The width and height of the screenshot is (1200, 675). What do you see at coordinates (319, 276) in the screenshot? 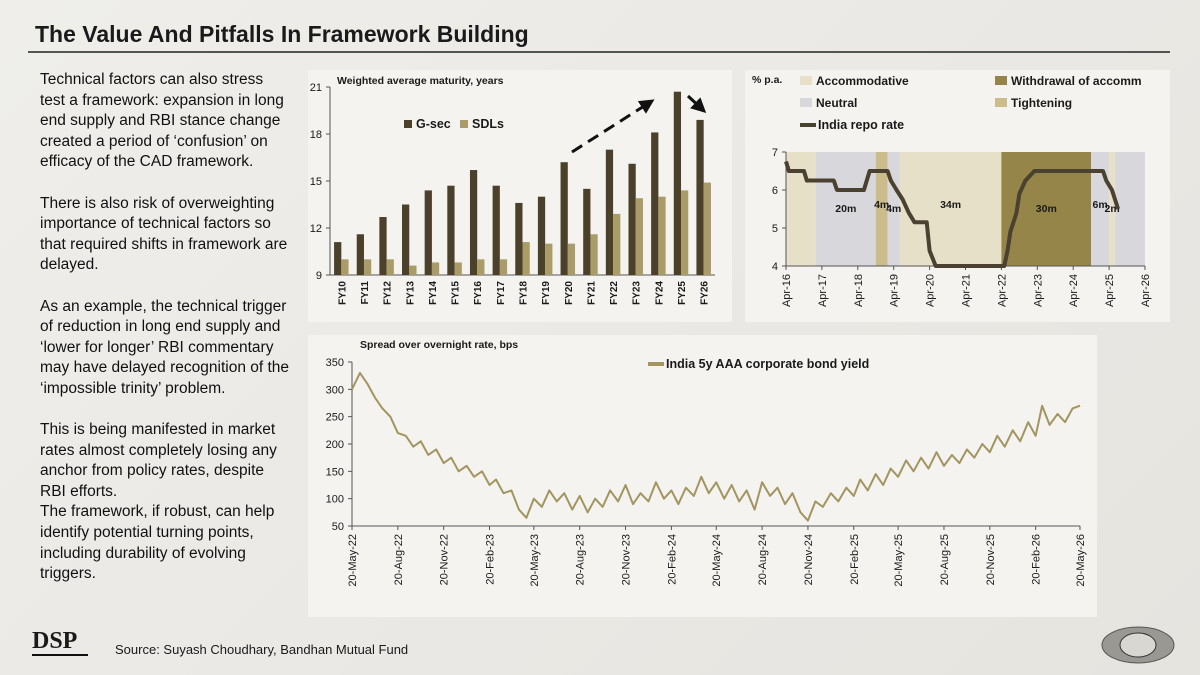
I see `y-tick-label: 9` at bounding box center [319, 276].